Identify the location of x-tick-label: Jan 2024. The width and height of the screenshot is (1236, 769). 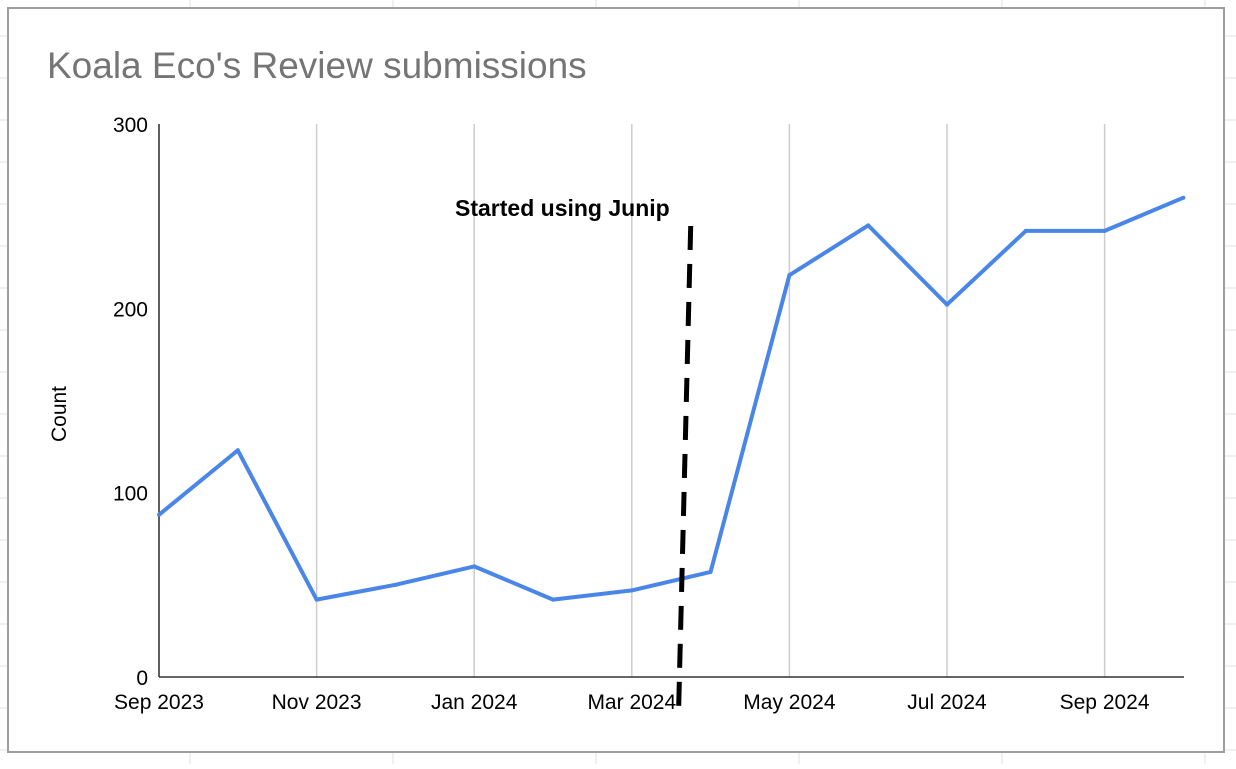
(474, 702).